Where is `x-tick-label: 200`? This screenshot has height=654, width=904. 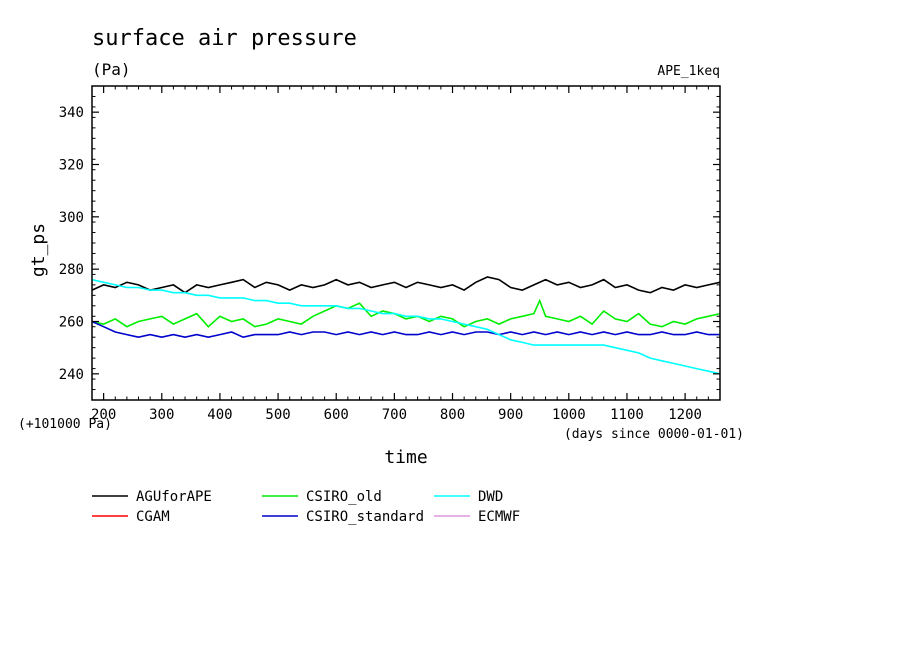 x-tick-label: 200 is located at coordinates (103, 415).